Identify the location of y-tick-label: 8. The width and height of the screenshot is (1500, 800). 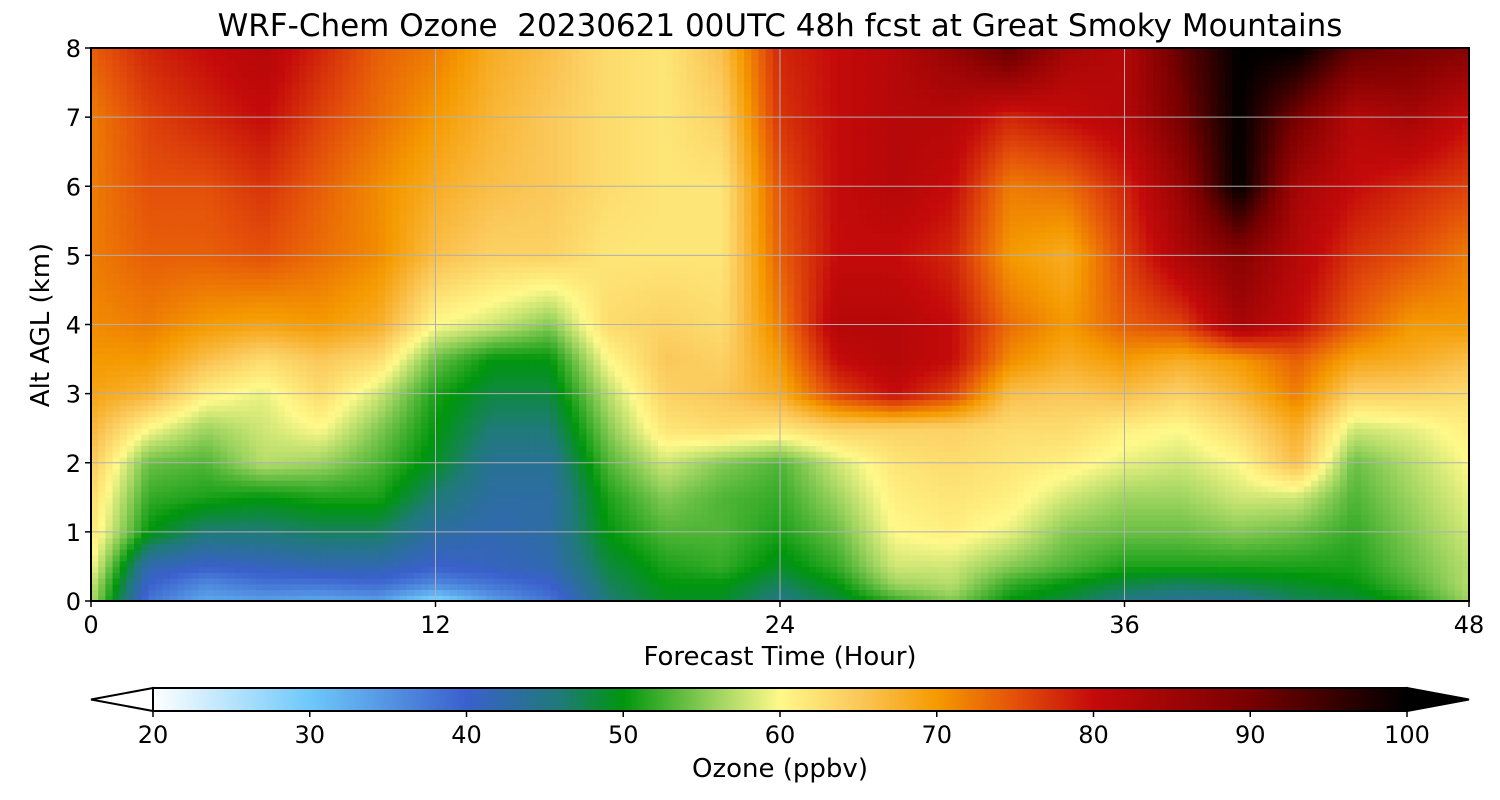
(73, 49).